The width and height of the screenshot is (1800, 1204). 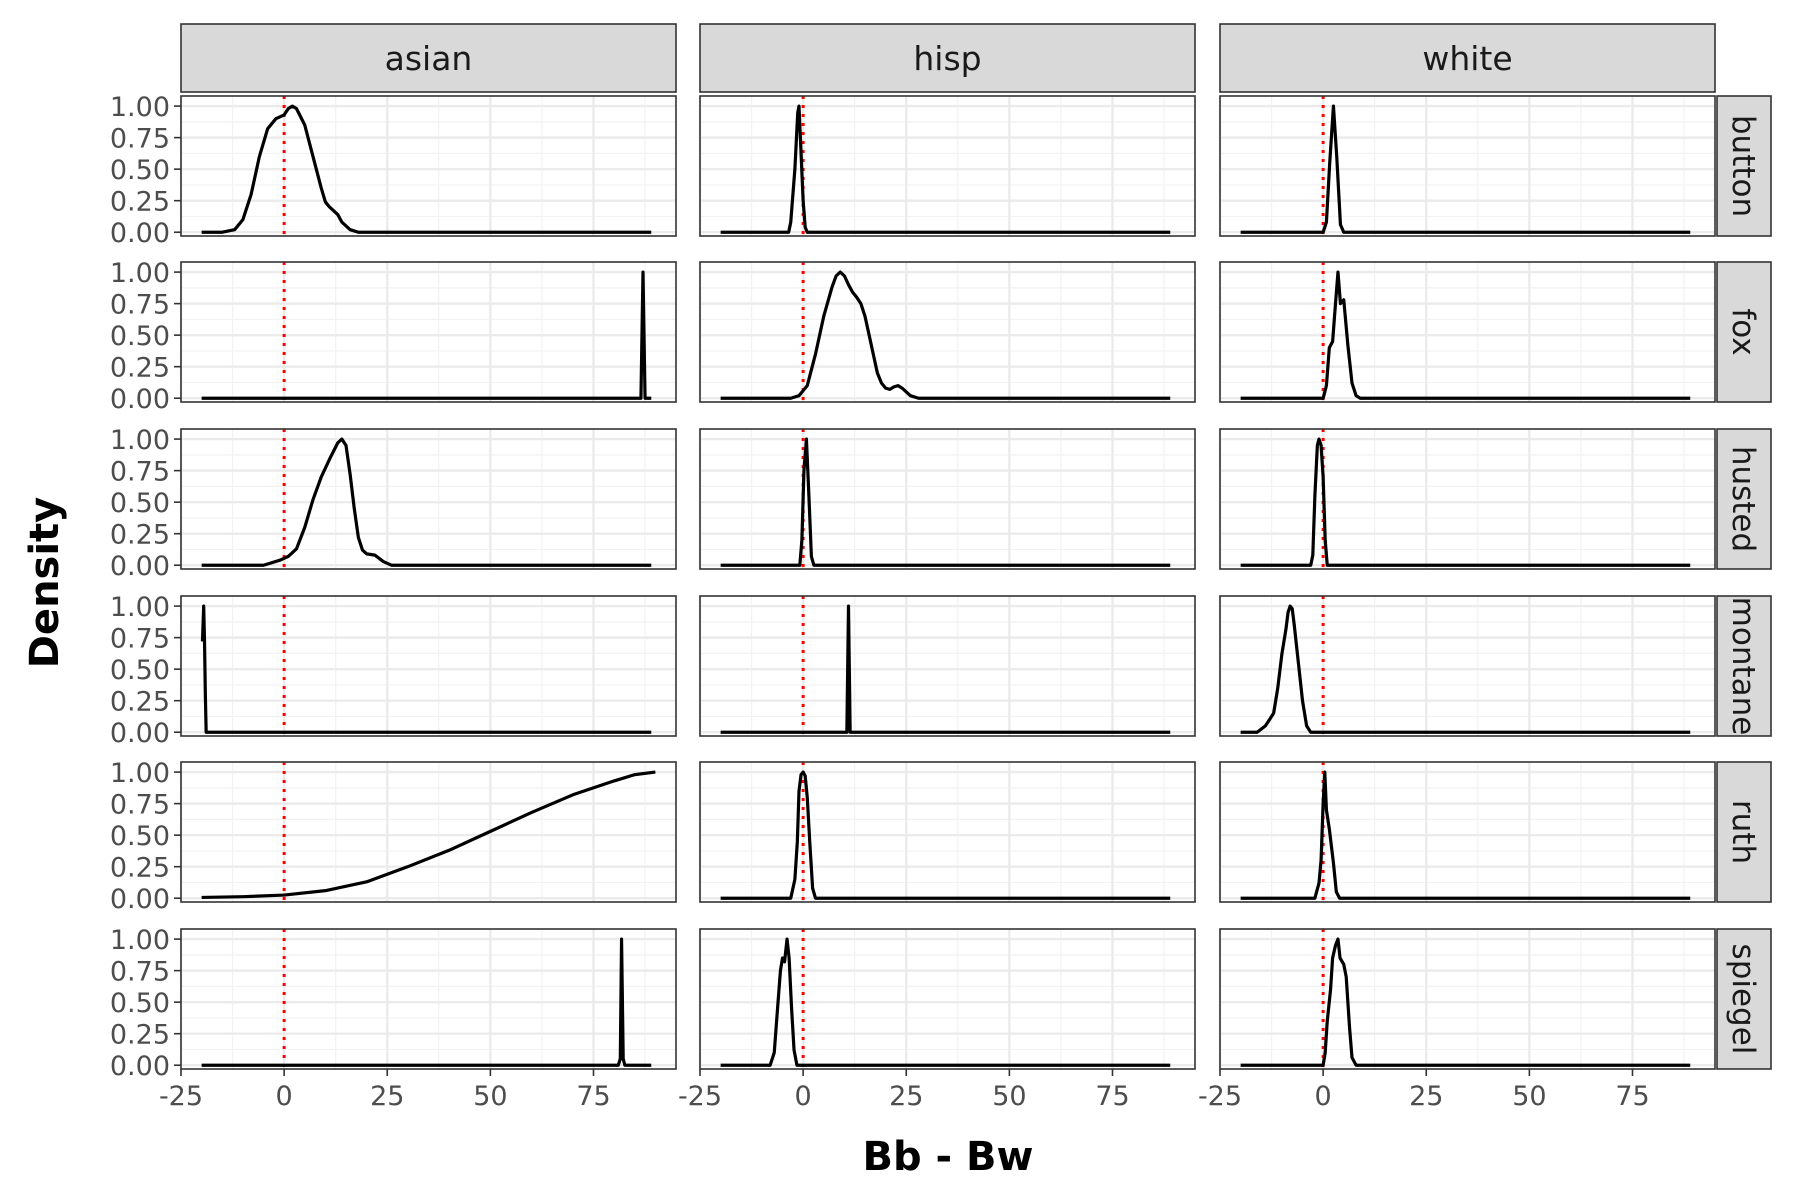 I want to click on panel-bg-button-asian, so click(x=428, y=166).